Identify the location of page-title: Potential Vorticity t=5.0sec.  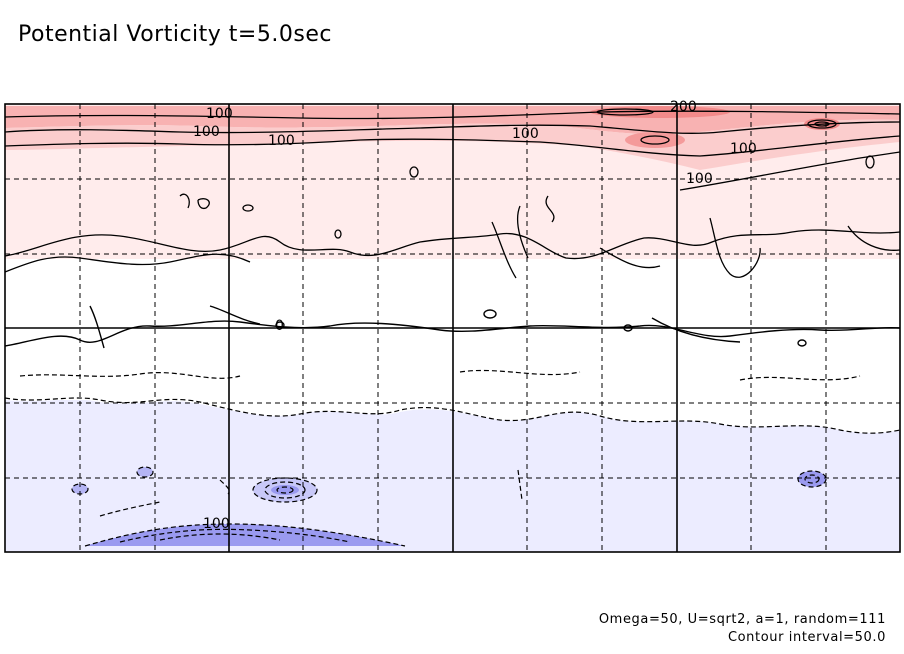
(175, 34).